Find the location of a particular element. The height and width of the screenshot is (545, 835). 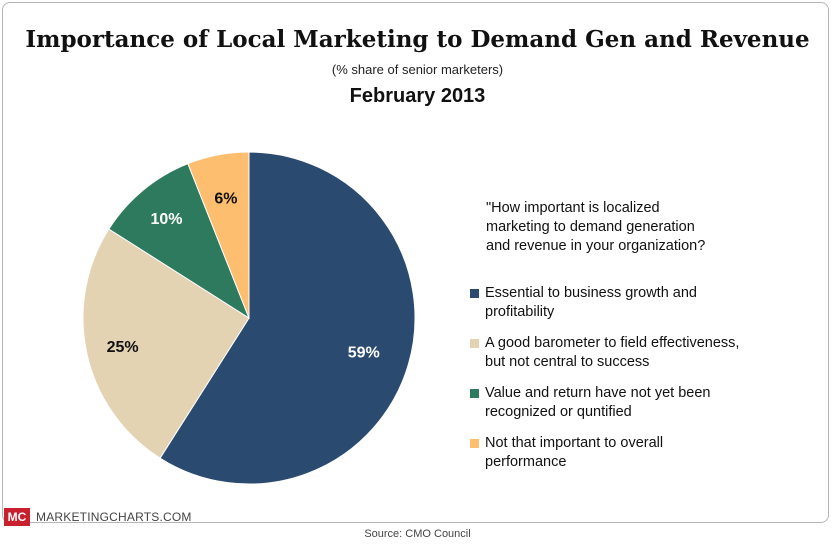

slice-label-barometer: 25% is located at coordinates (123, 347).